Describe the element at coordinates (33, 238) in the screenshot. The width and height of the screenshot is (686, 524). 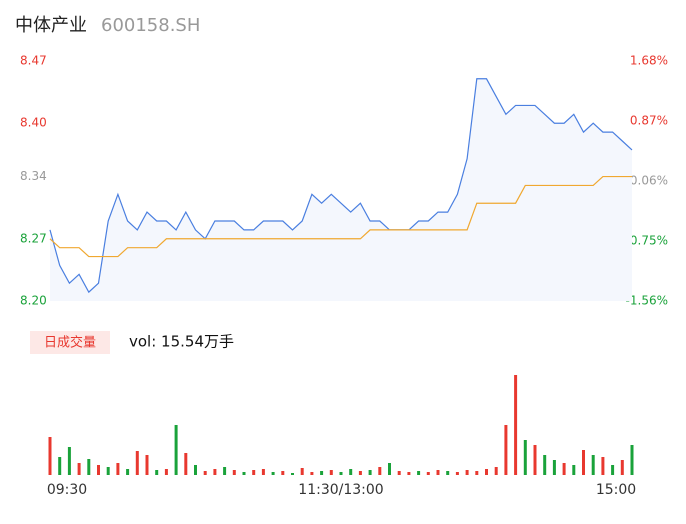
I see `y-tick-label: 8.27` at that location.